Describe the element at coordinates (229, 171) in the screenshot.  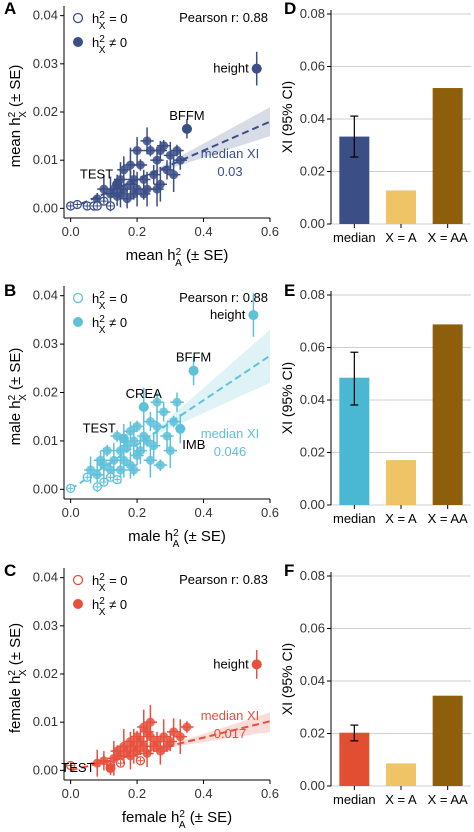
I see `median-xi-value: 0.03` at that location.